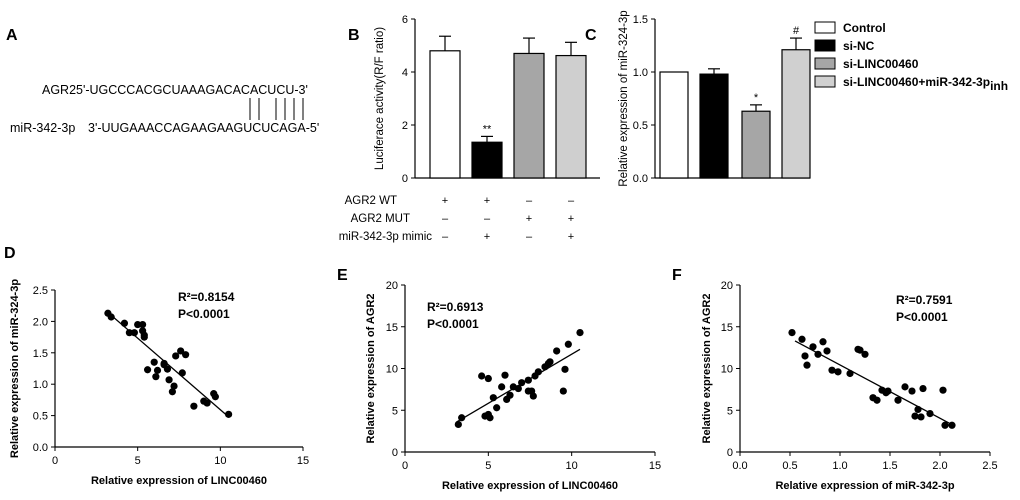  What do you see at coordinates (405, 126) in the screenshot?
I see `y-tick-label: 2` at bounding box center [405, 126].